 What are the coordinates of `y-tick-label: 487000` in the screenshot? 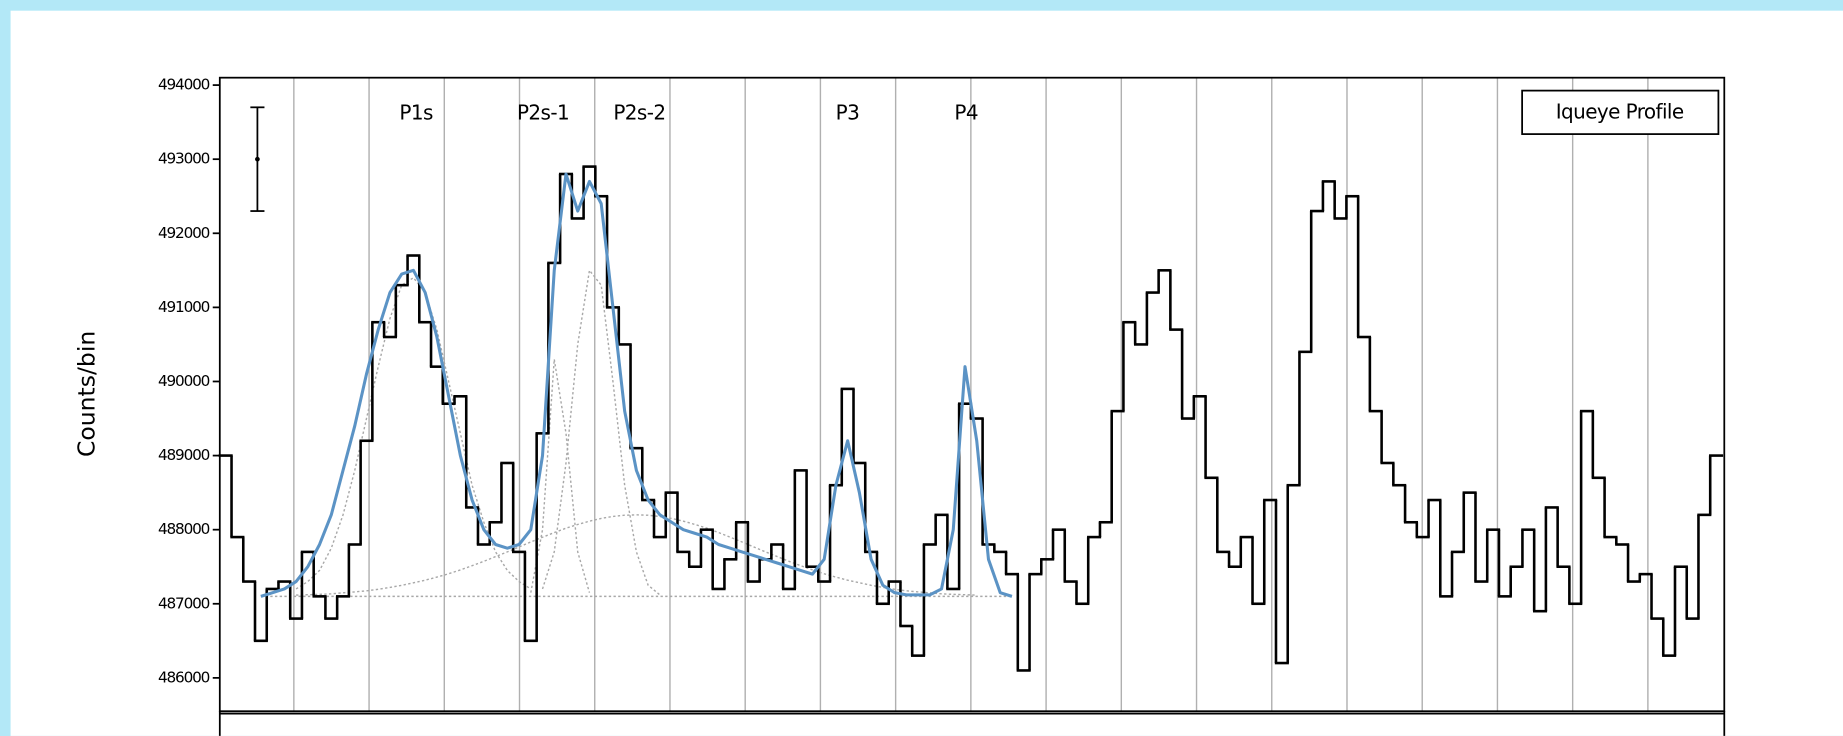 It's located at (184, 603).